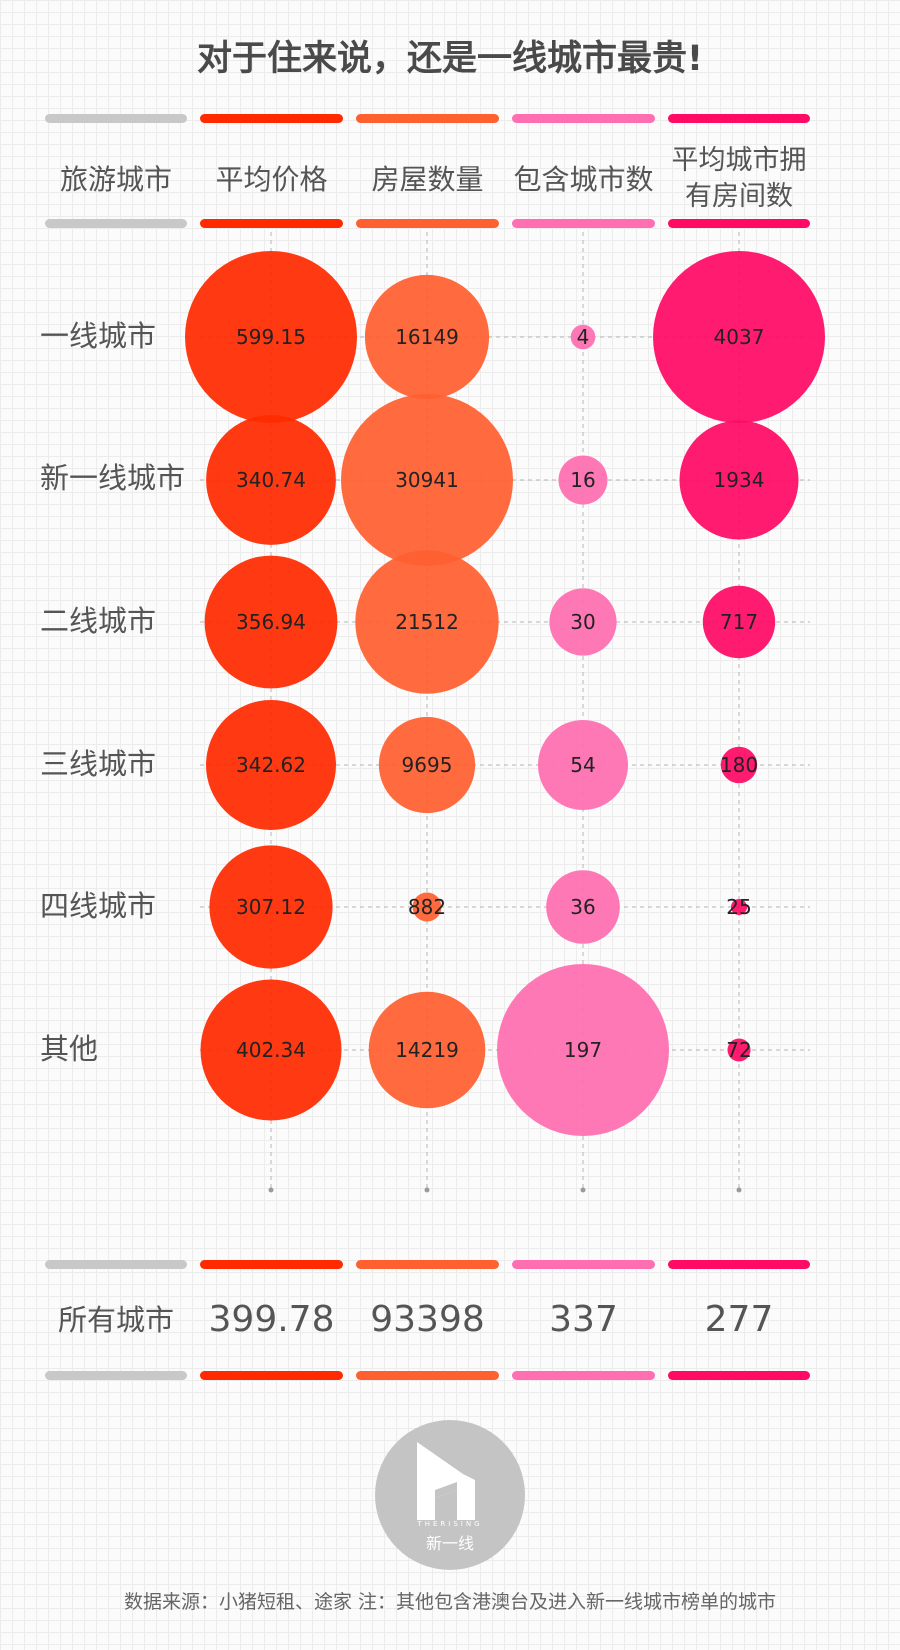  Describe the element at coordinates (116, 118) in the screenshot. I see `header-bar-top-category` at that location.